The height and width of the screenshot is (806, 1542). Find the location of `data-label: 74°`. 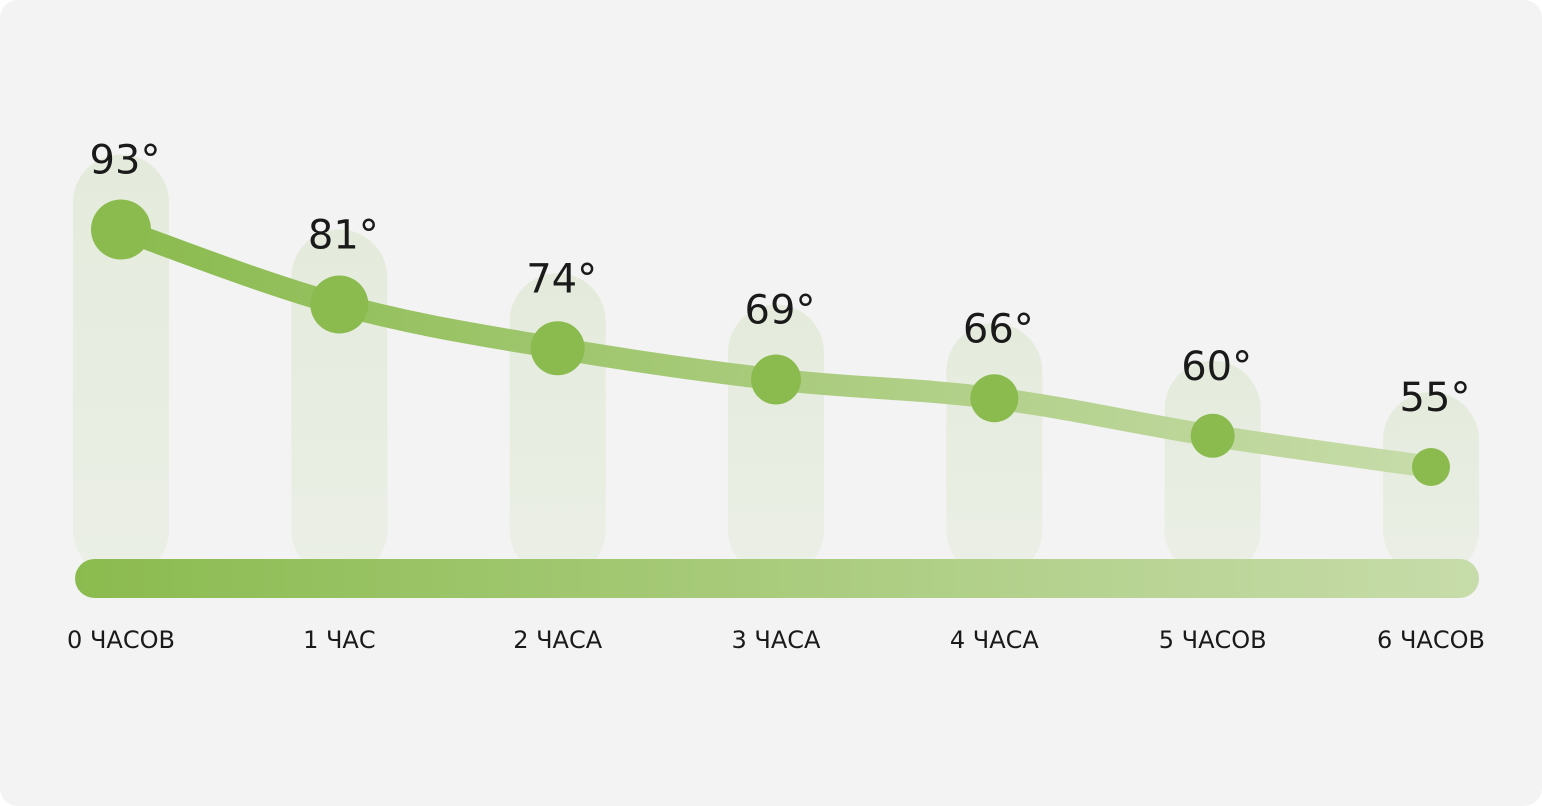

data-label: 74° is located at coordinates (561, 279).